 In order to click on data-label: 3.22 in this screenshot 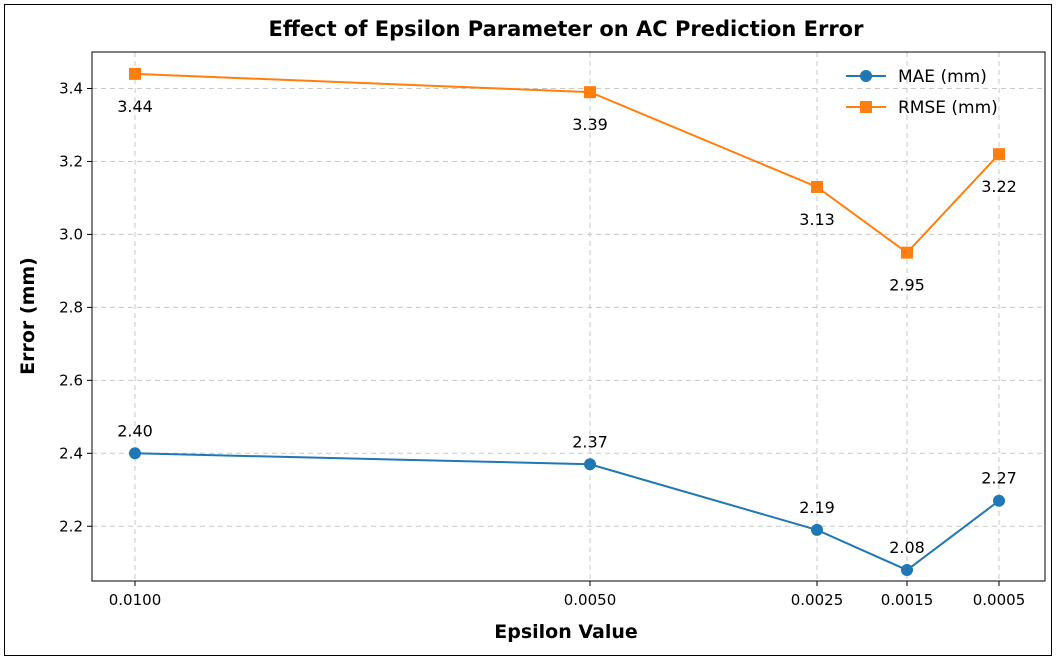, I will do `click(999, 186)`.